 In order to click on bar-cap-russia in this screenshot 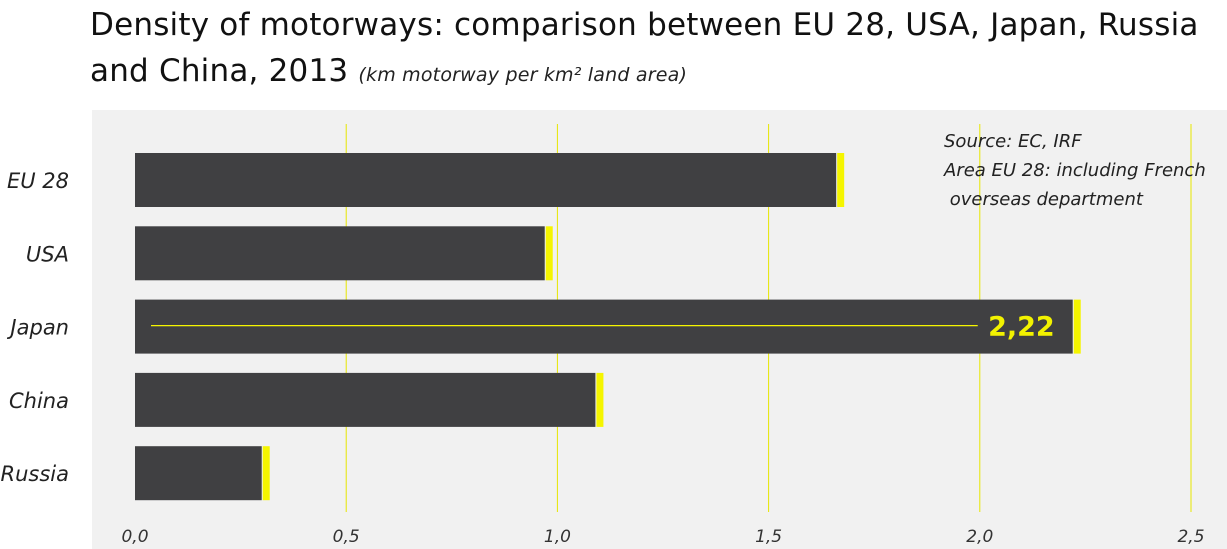, I will do `click(266, 473)`.